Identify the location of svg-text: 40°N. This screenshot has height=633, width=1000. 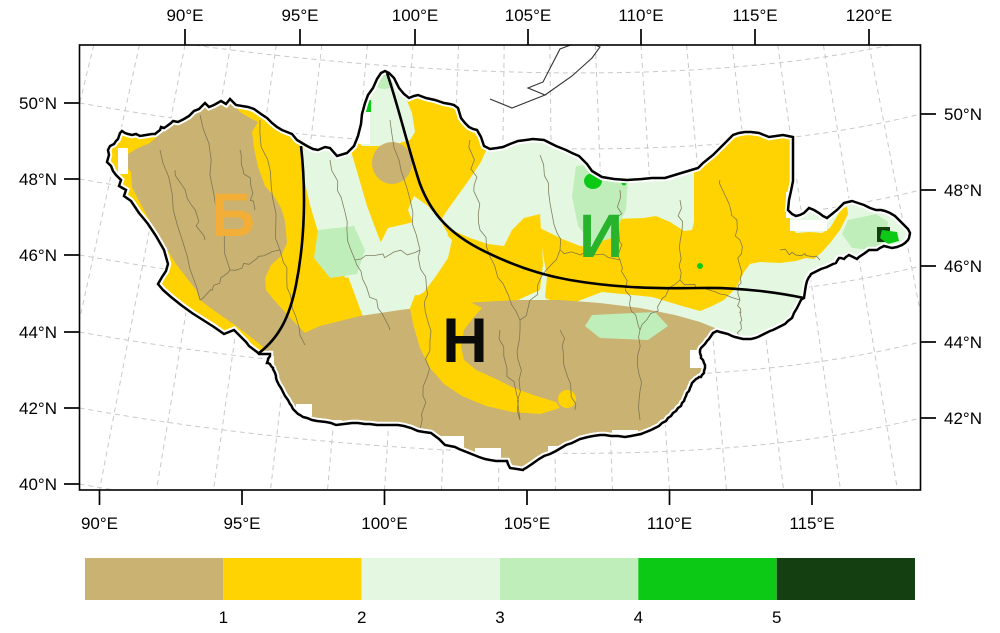
(38, 484).